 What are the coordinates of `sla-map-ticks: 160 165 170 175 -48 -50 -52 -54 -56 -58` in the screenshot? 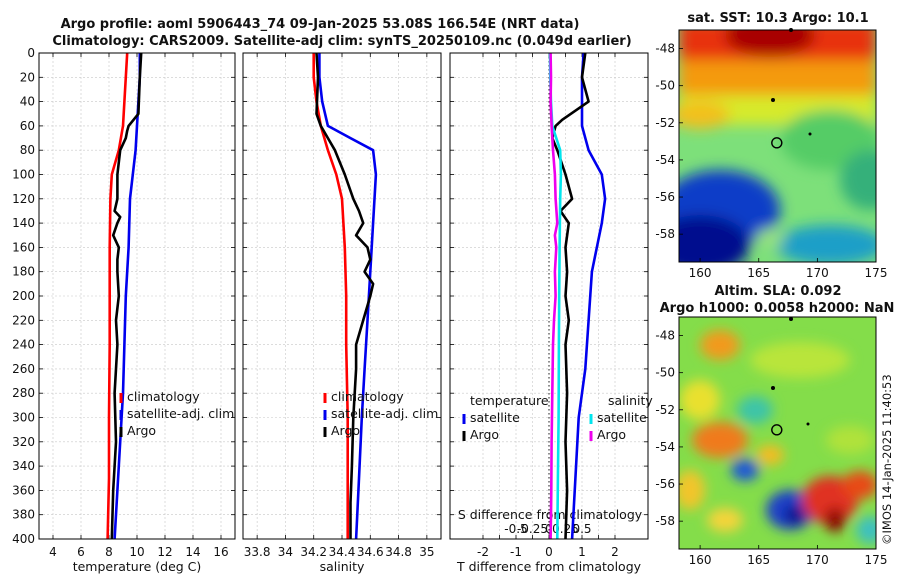 It's located at (771, 448).